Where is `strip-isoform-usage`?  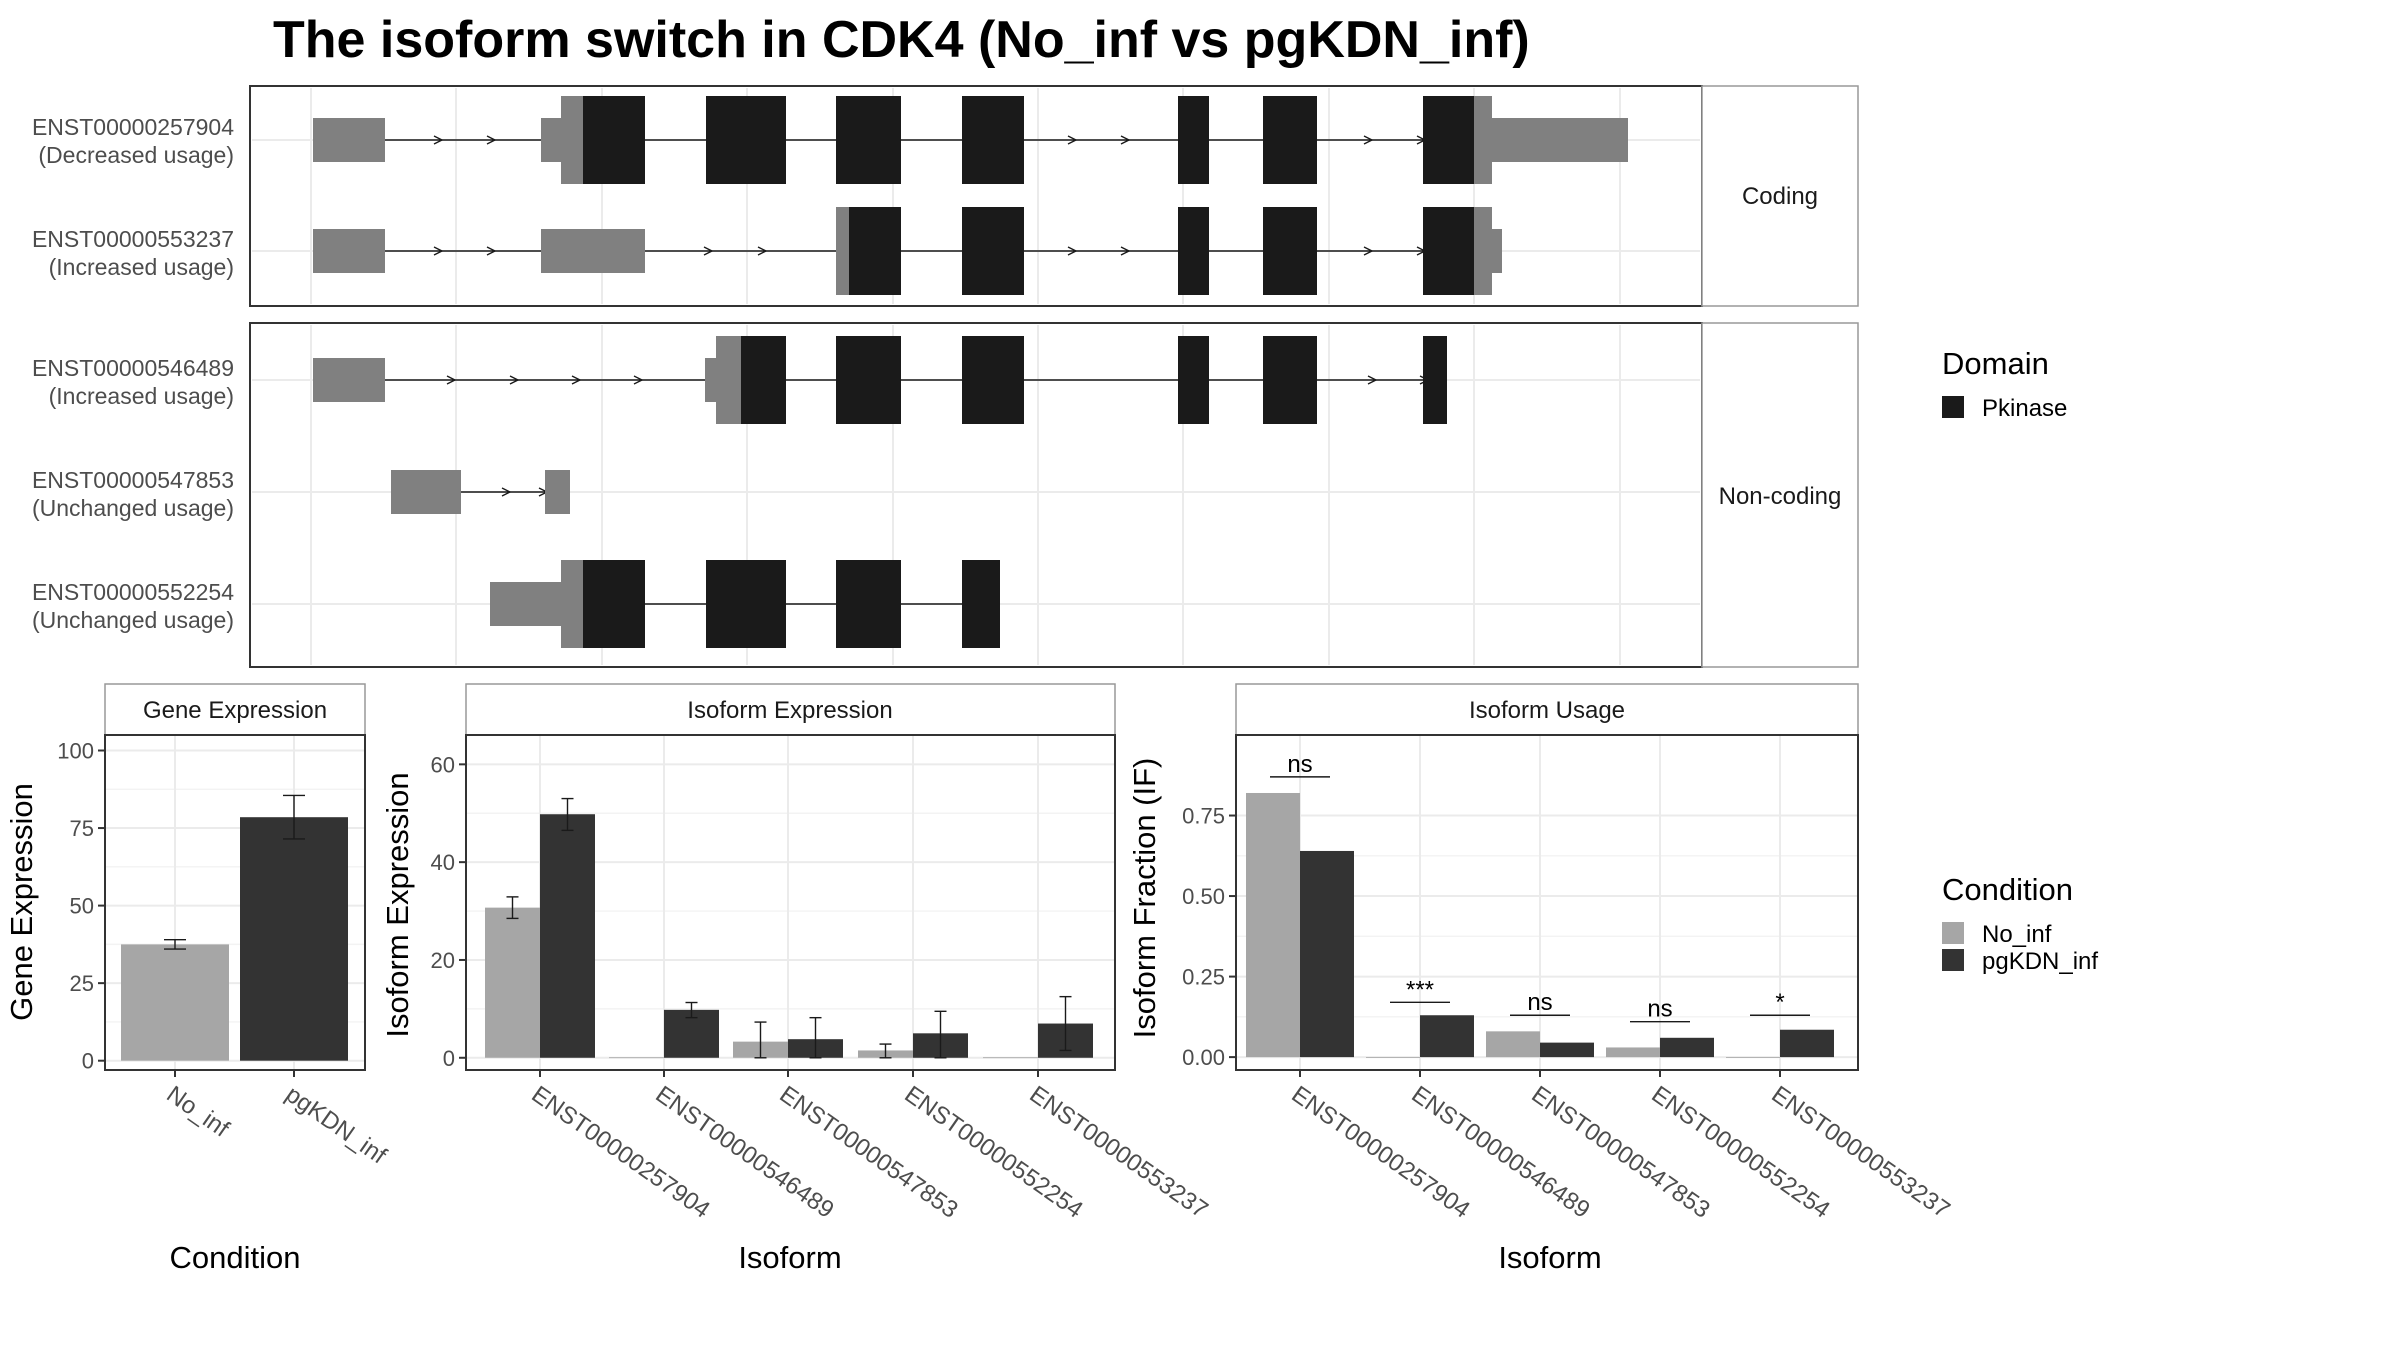 strip-isoform-usage is located at coordinates (1547, 709).